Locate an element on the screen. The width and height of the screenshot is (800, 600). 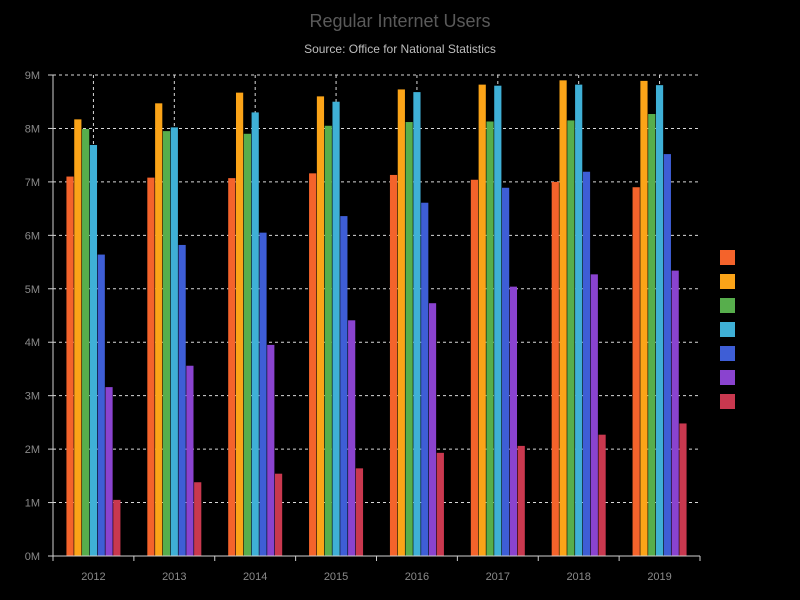
x-tick-label: 2014 is located at coordinates (255, 577).